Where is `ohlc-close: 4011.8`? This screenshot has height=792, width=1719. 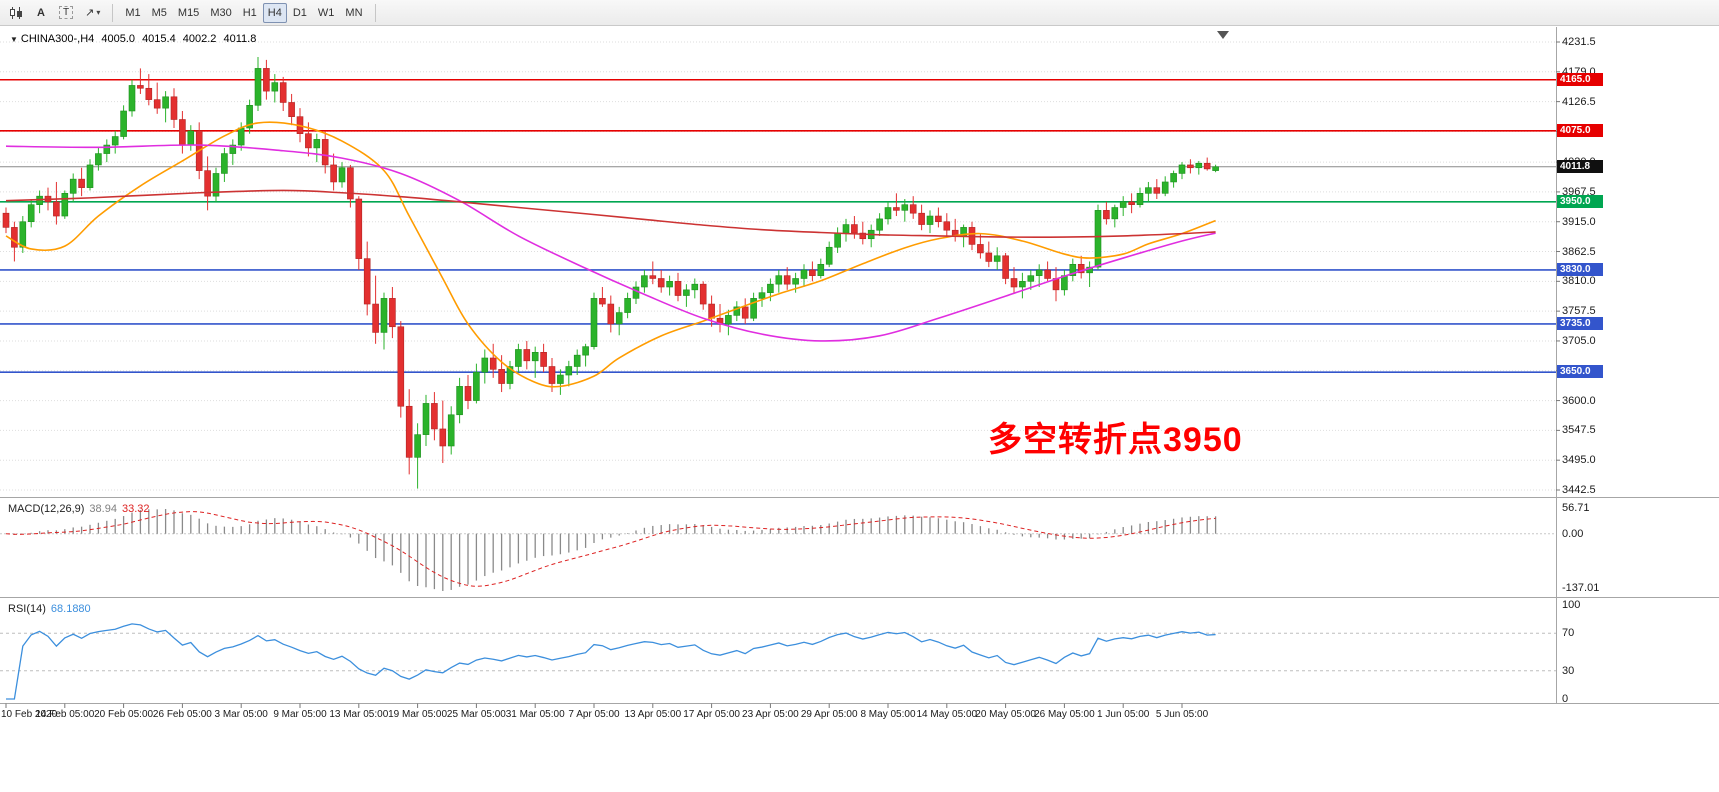
ohlc-close: 4011.8 is located at coordinates (240, 39).